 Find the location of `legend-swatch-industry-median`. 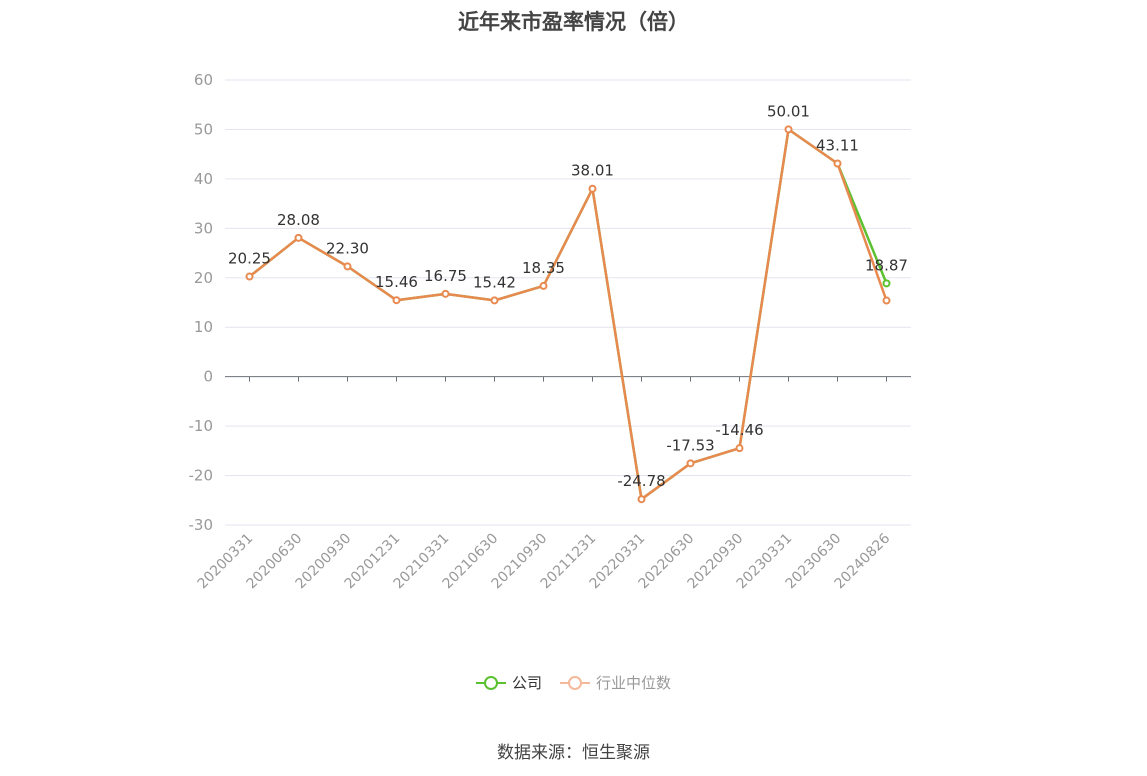

legend-swatch-industry-median is located at coordinates (575, 683).